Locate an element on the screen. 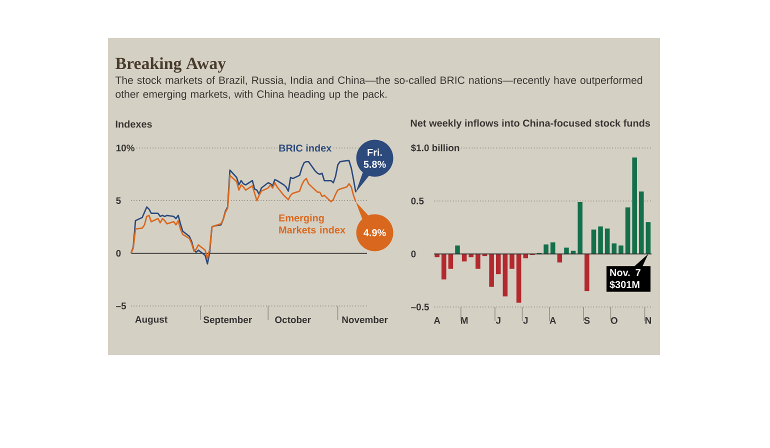  x-tick-label: O is located at coordinates (614, 320).